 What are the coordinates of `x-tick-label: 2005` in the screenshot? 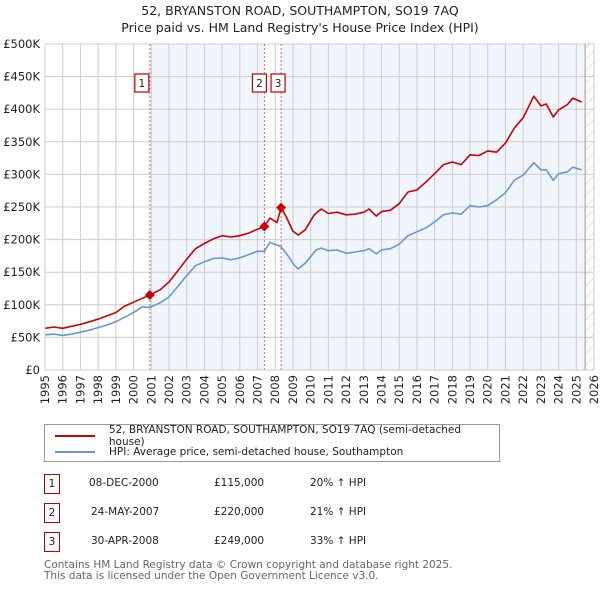 It's located at (222, 389).